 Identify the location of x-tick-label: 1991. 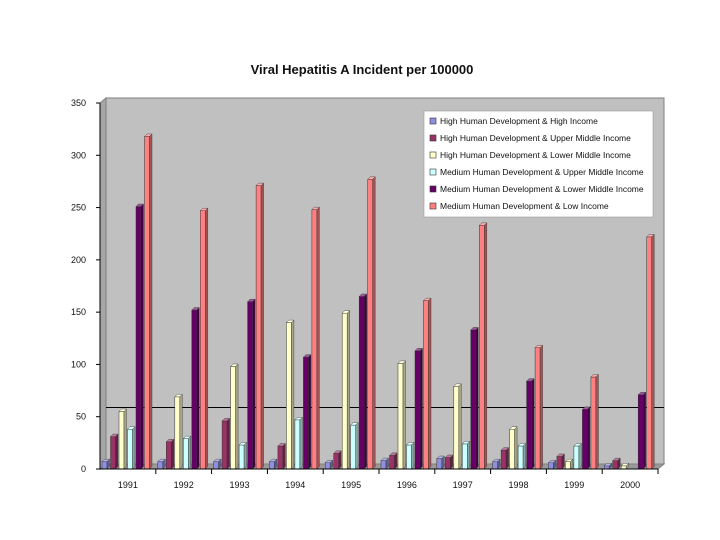
(128, 485).